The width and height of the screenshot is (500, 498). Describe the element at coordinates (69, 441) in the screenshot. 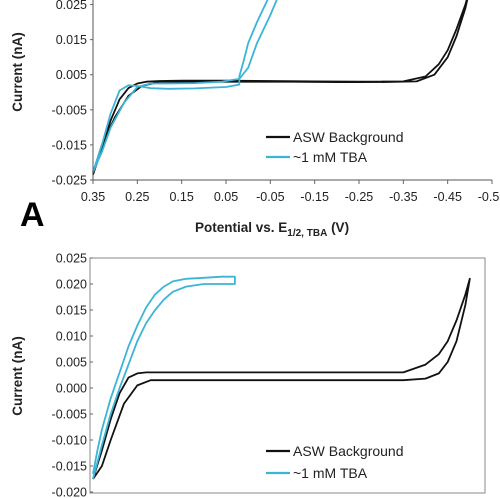

I see `y-tick-label: -0.010` at that location.